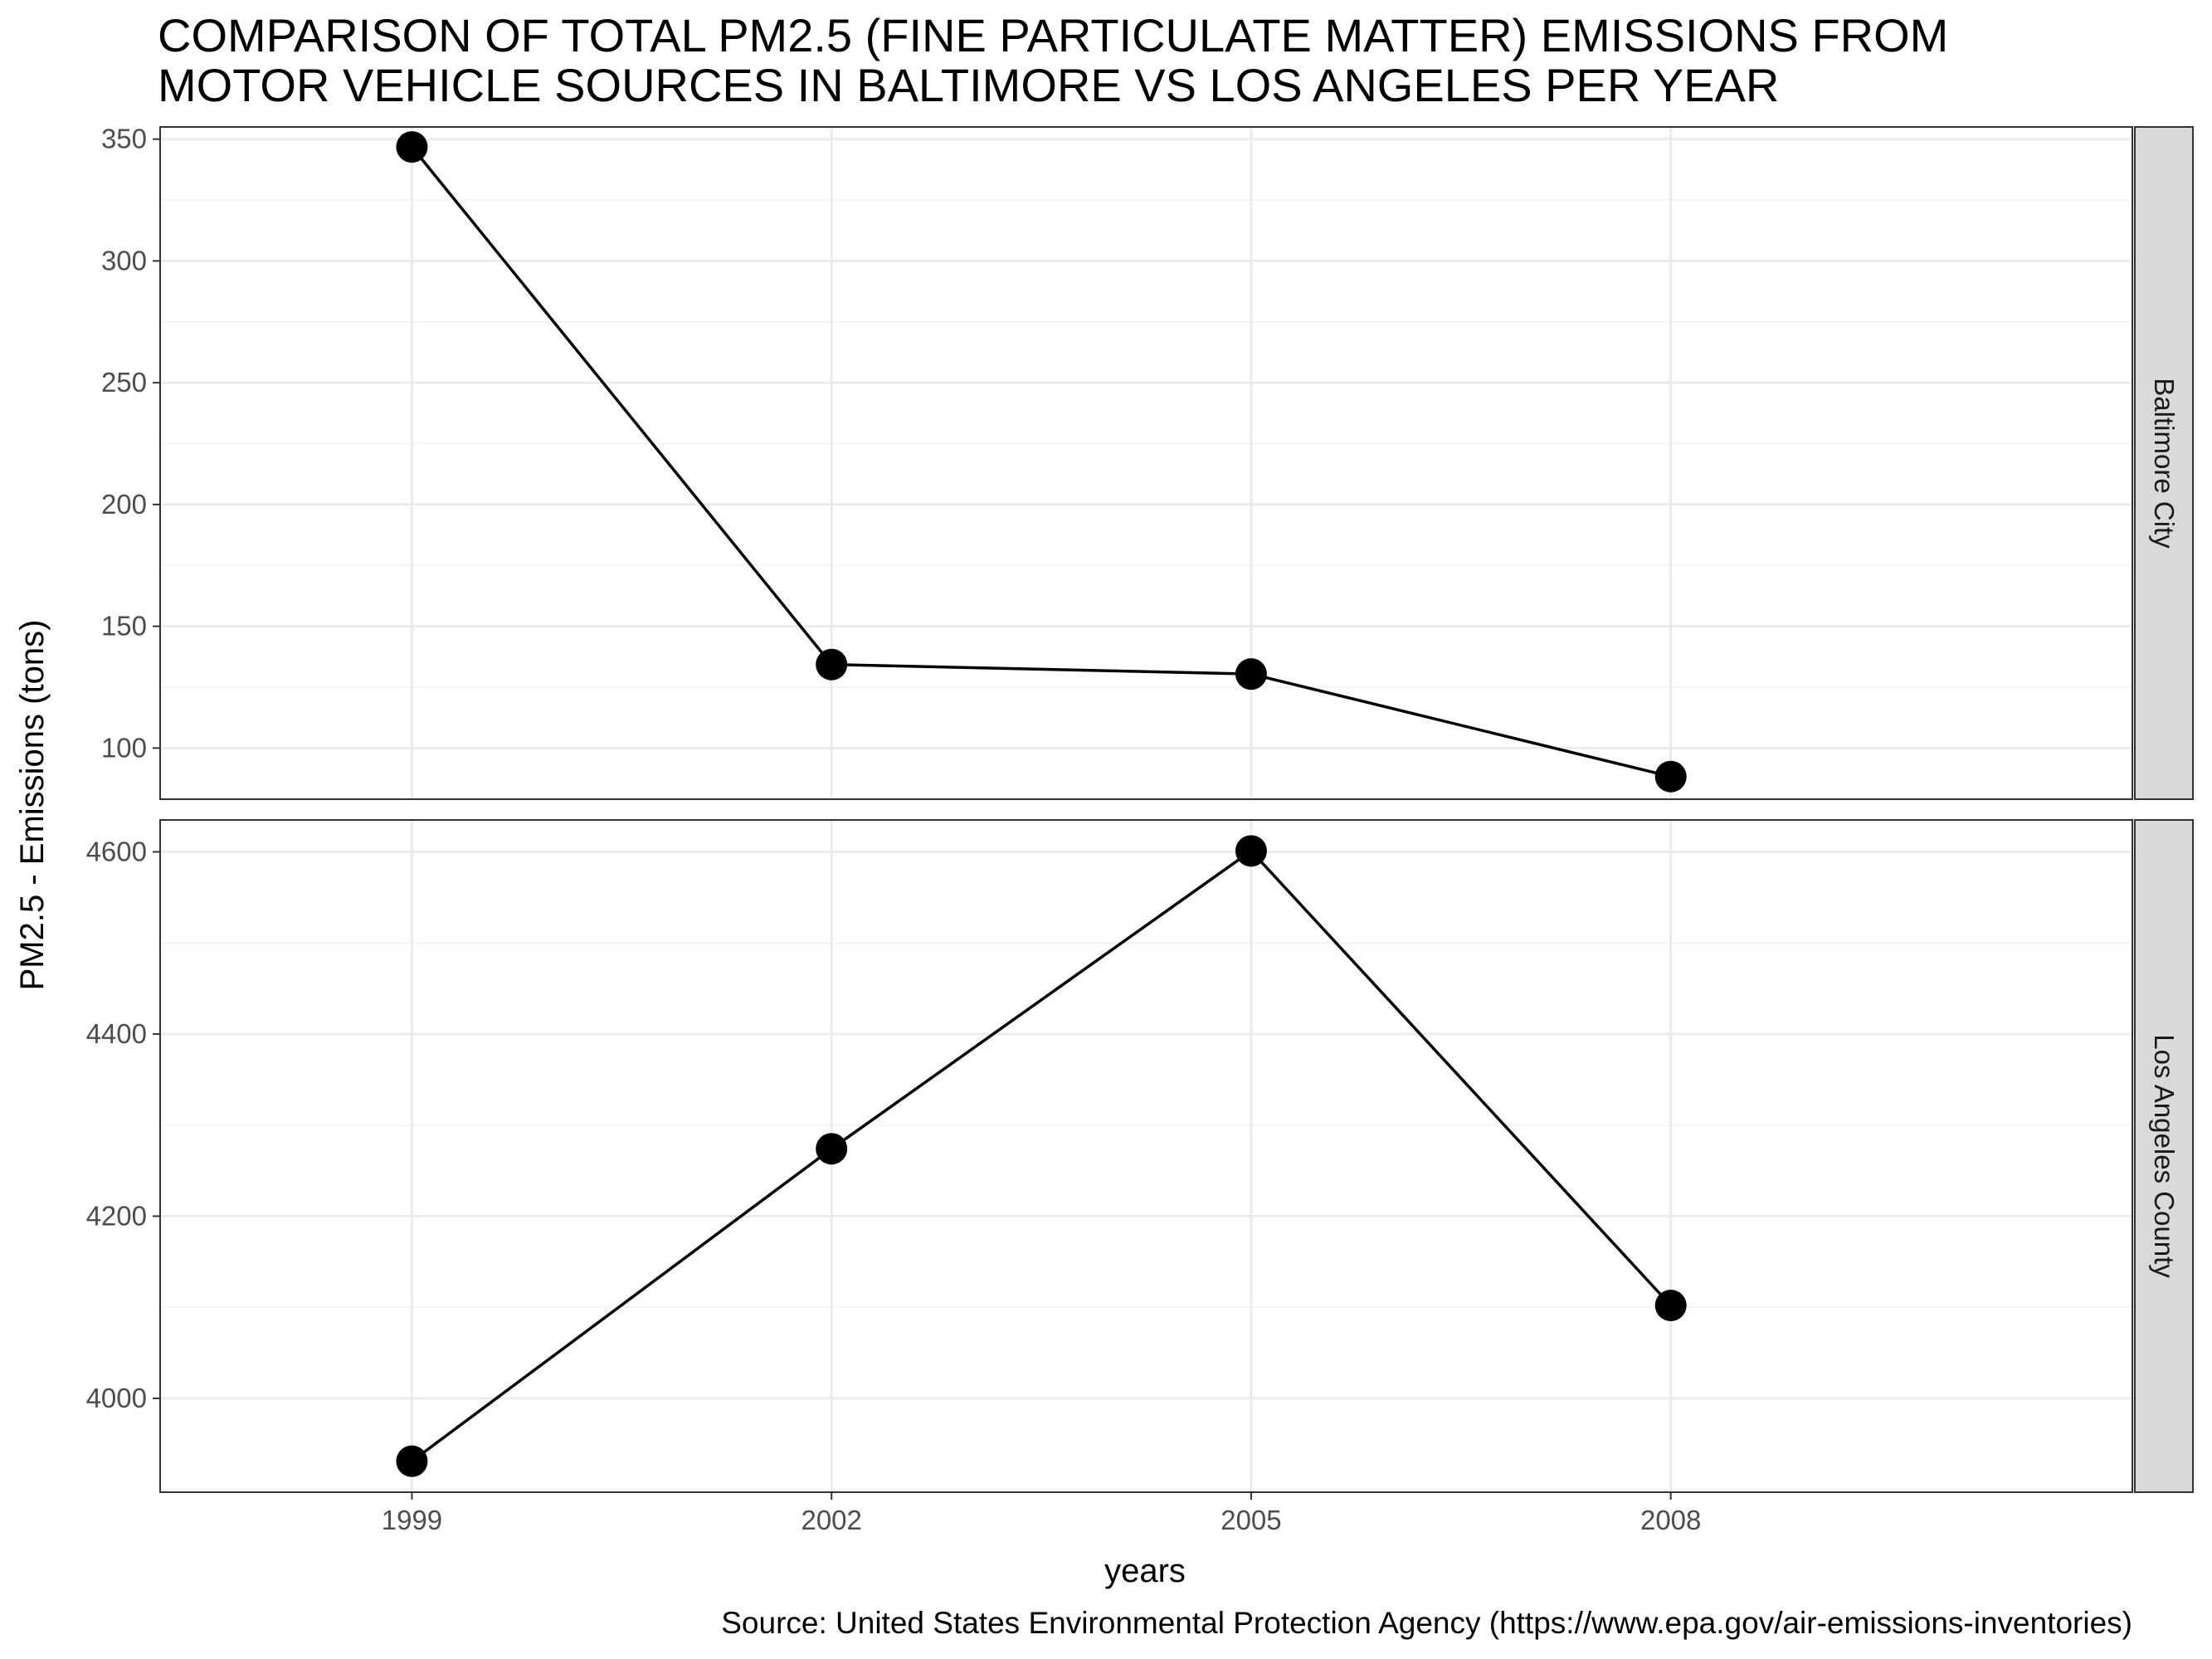 Image resolution: width=2212 pixels, height=1659 pixels. I want to click on y-tick-label: 4400, so click(116, 1033).